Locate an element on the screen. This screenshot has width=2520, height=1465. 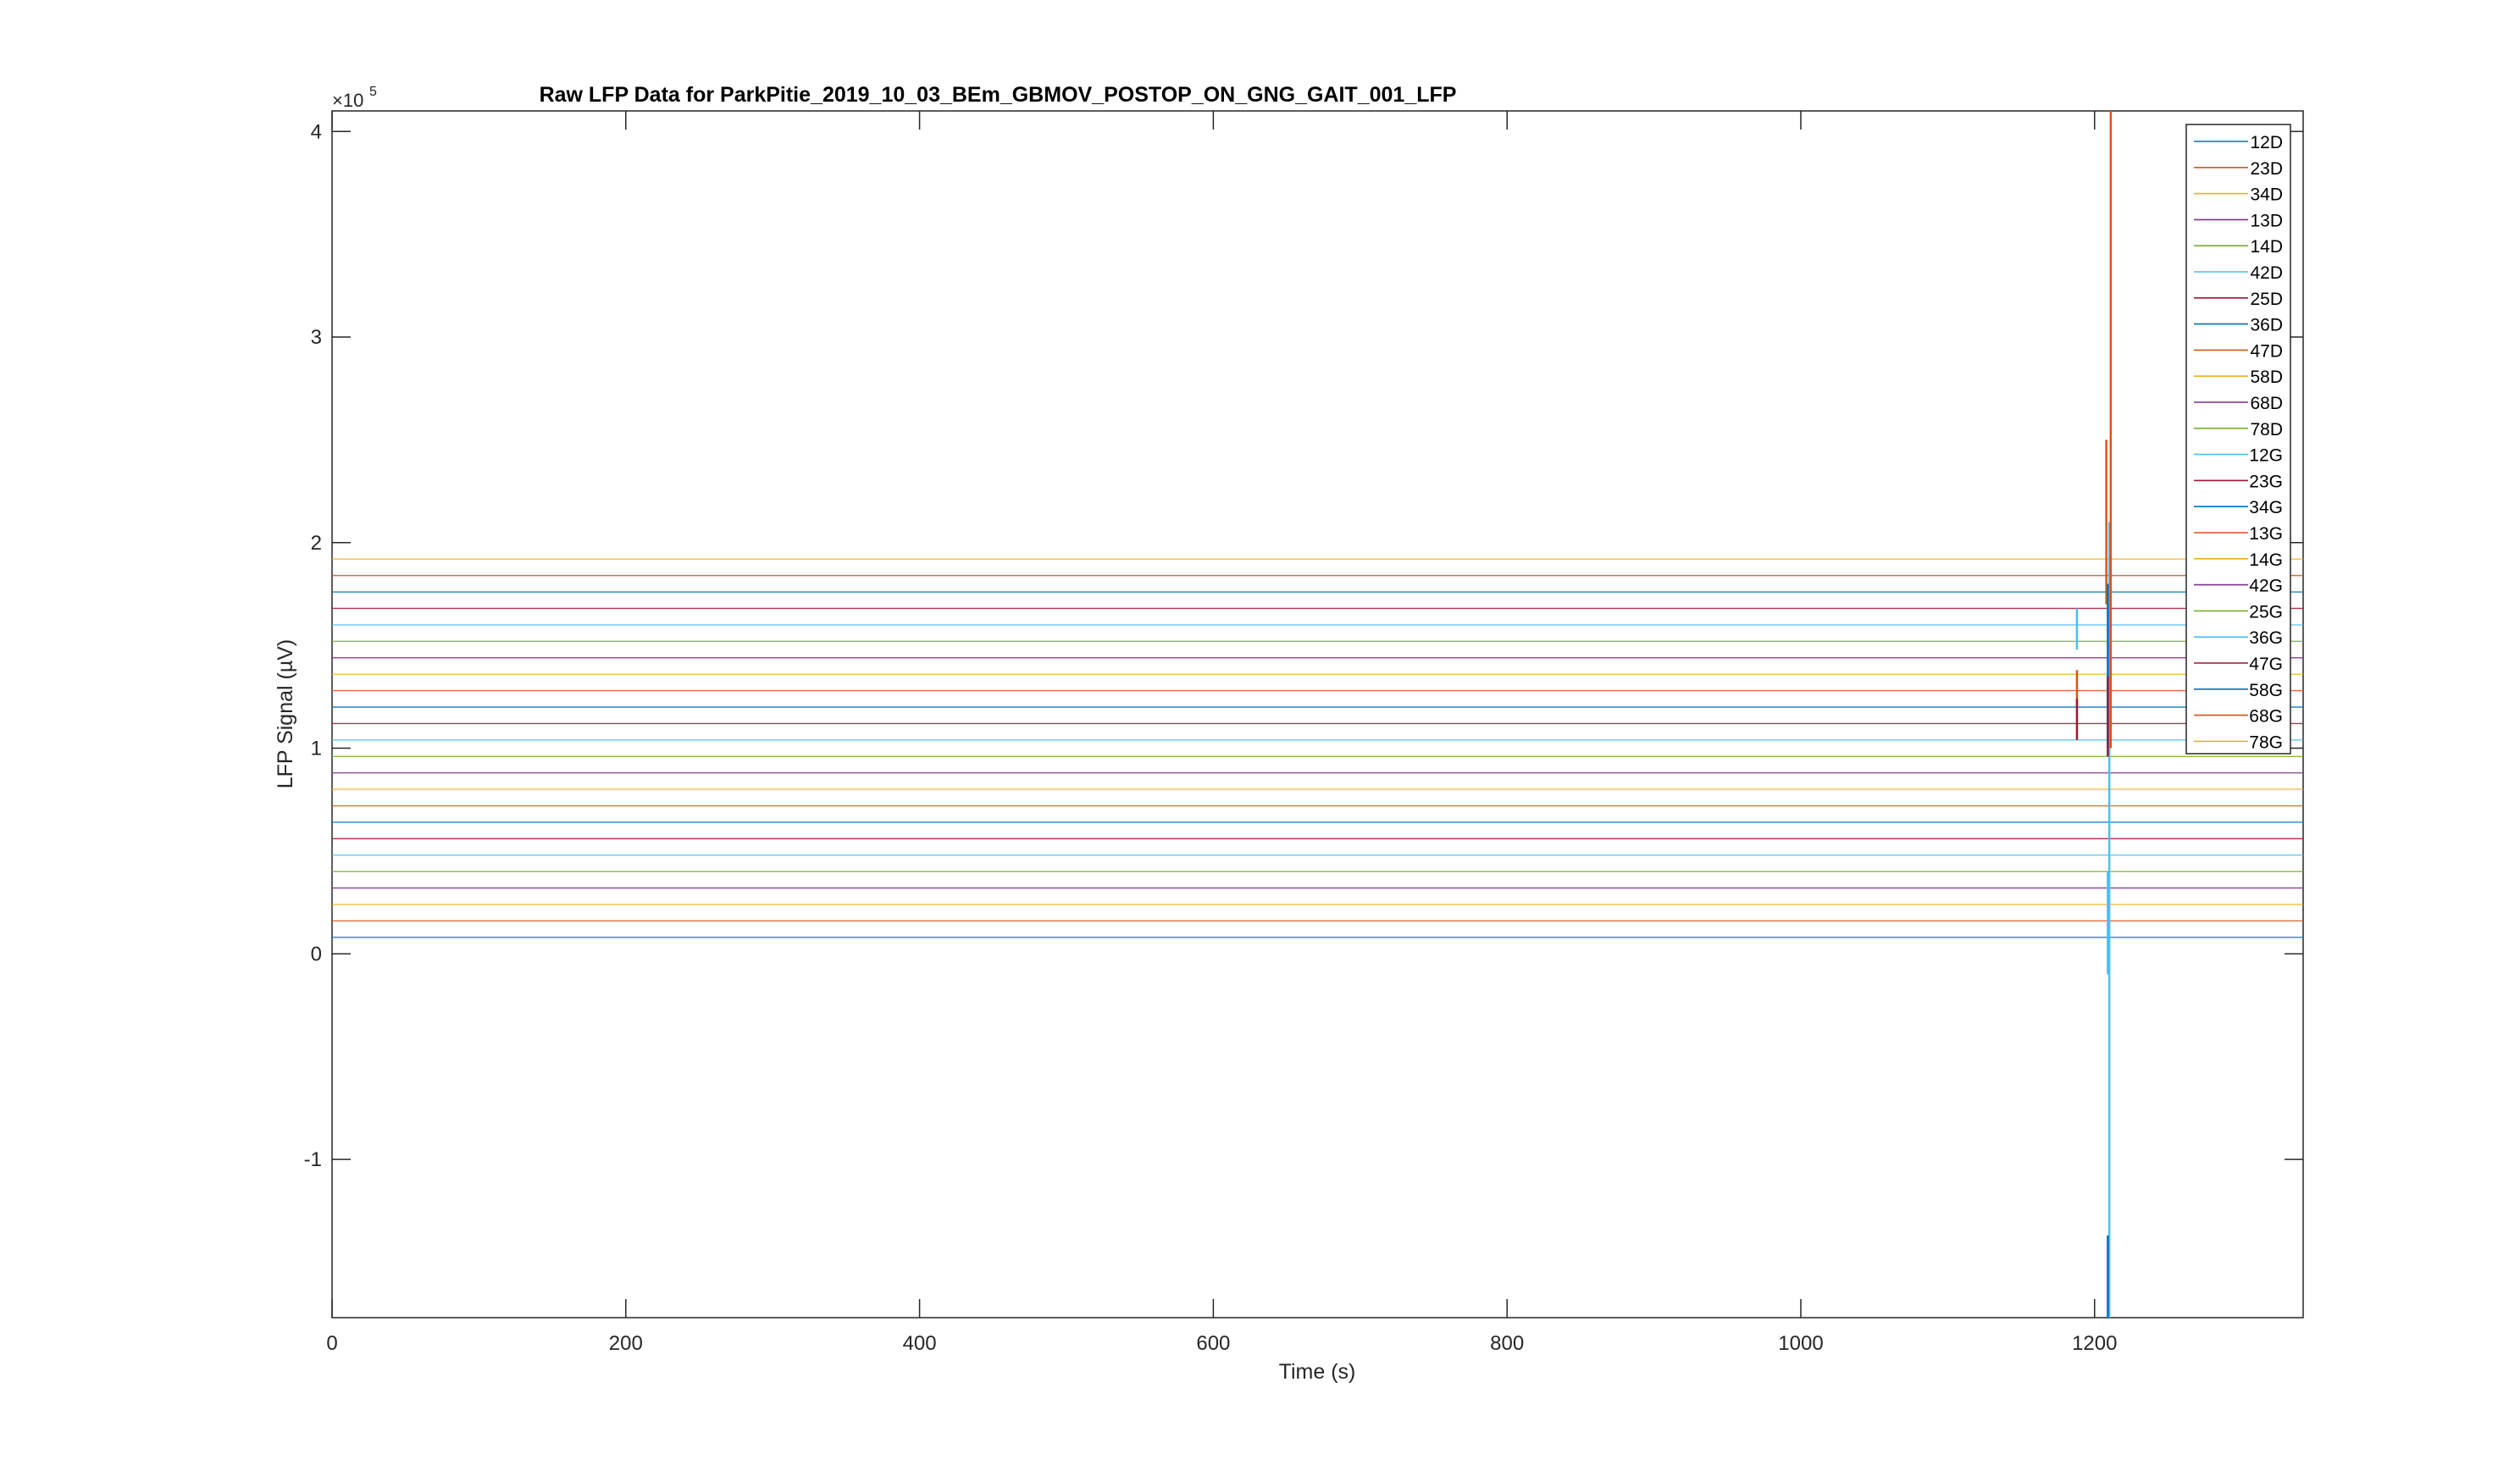
legend-label-12g: 12G is located at coordinates (2266, 456).